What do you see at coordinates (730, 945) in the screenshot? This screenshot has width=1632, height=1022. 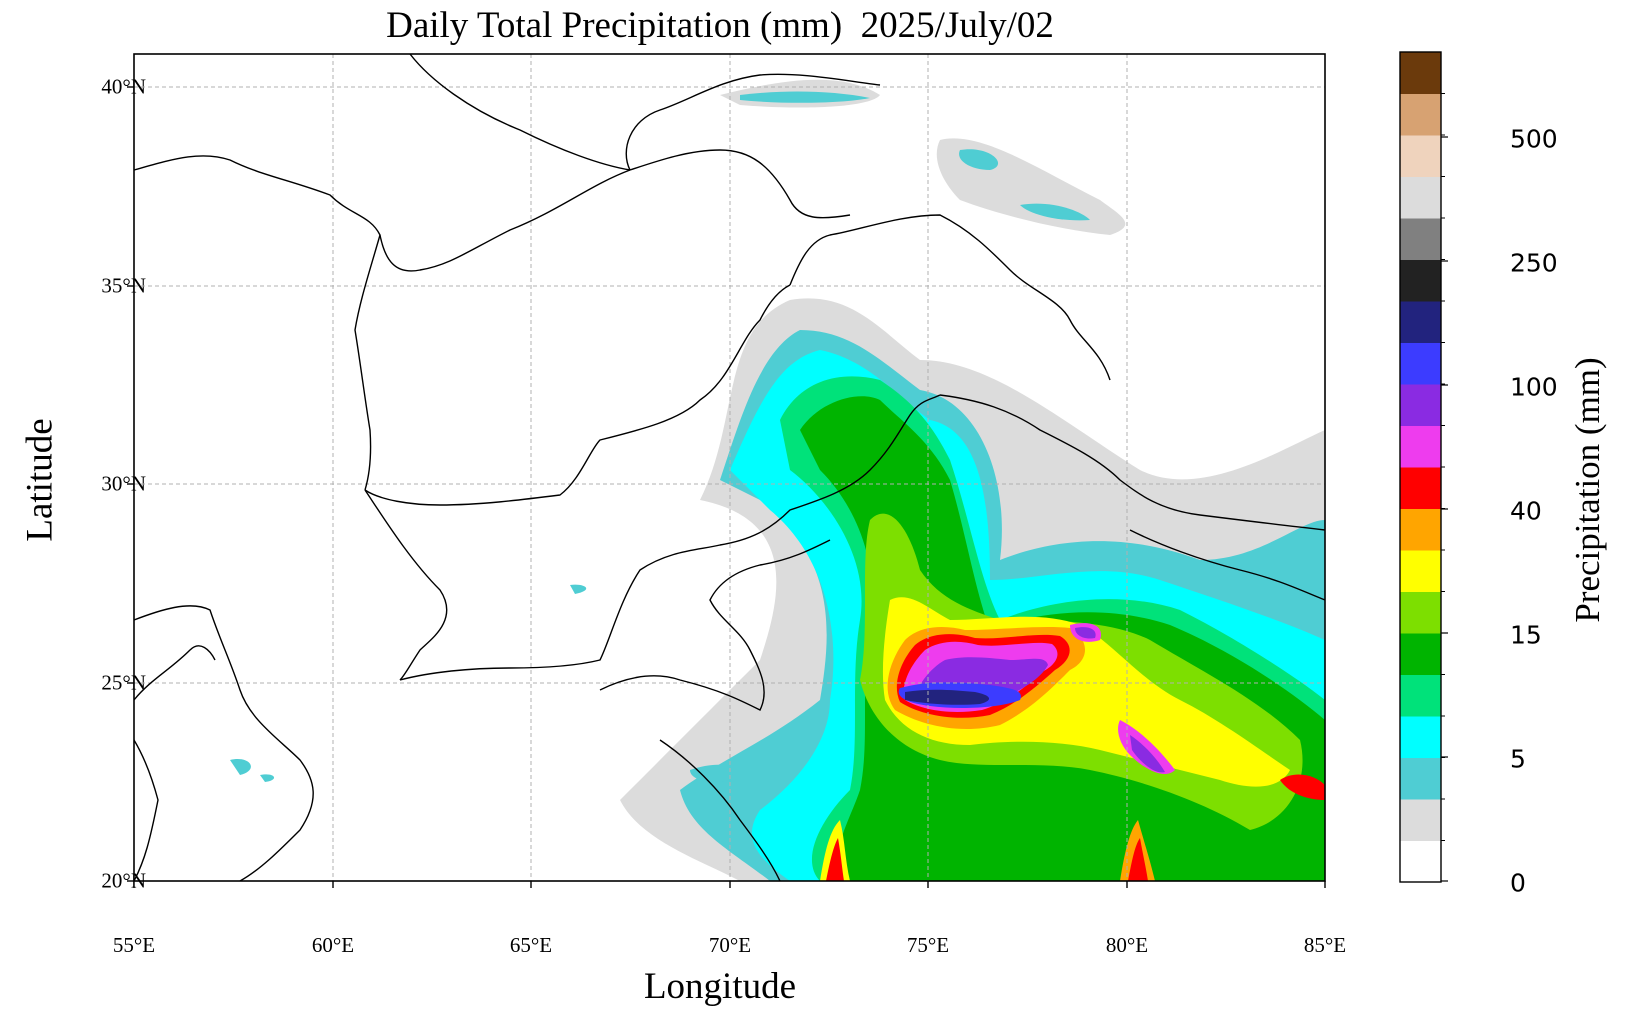 I see `x-tick-label: 70°E` at bounding box center [730, 945].